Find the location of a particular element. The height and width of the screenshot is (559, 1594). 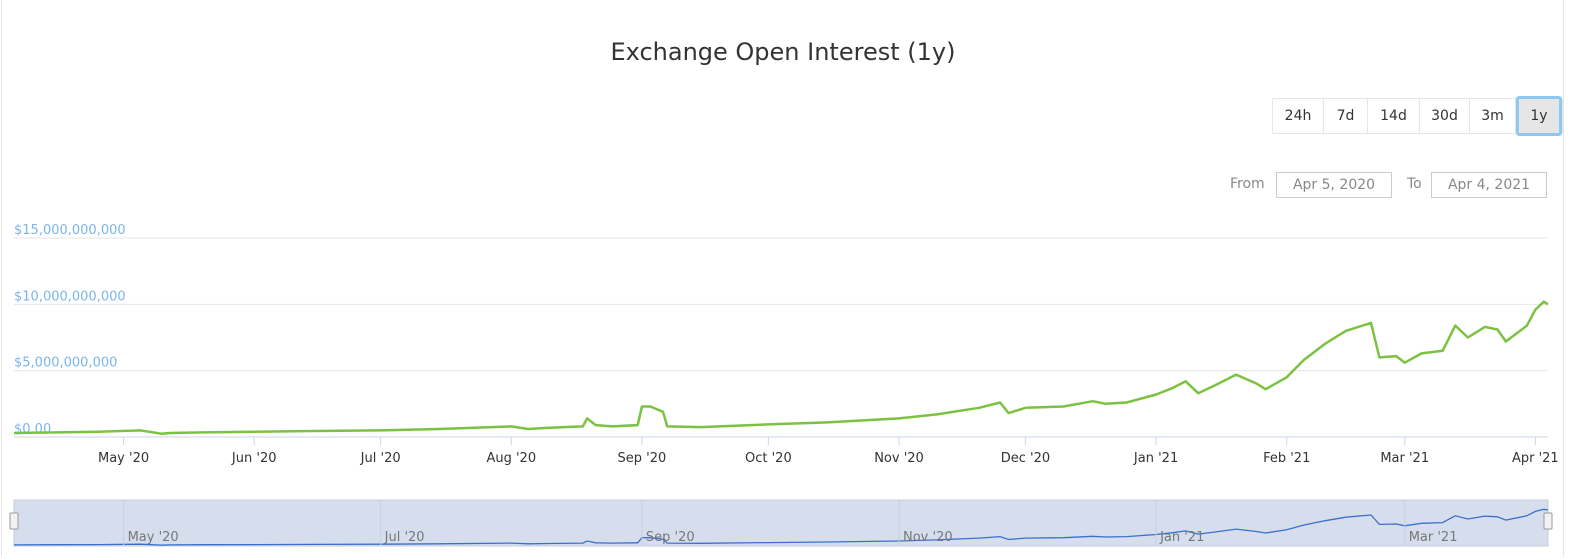

navigator-tick-label: May '20 is located at coordinates (153, 537).